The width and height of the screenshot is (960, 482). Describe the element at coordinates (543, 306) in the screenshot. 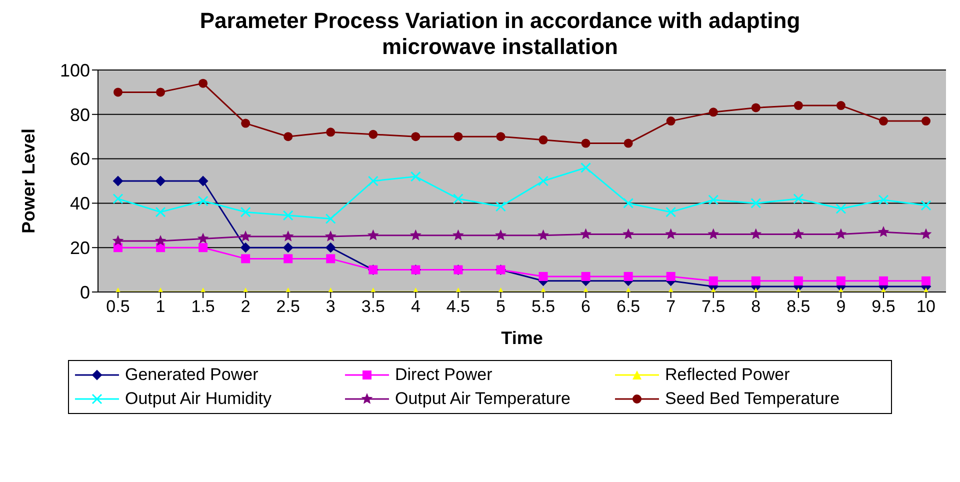

I see `x-tick-label: 5.5` at that location.